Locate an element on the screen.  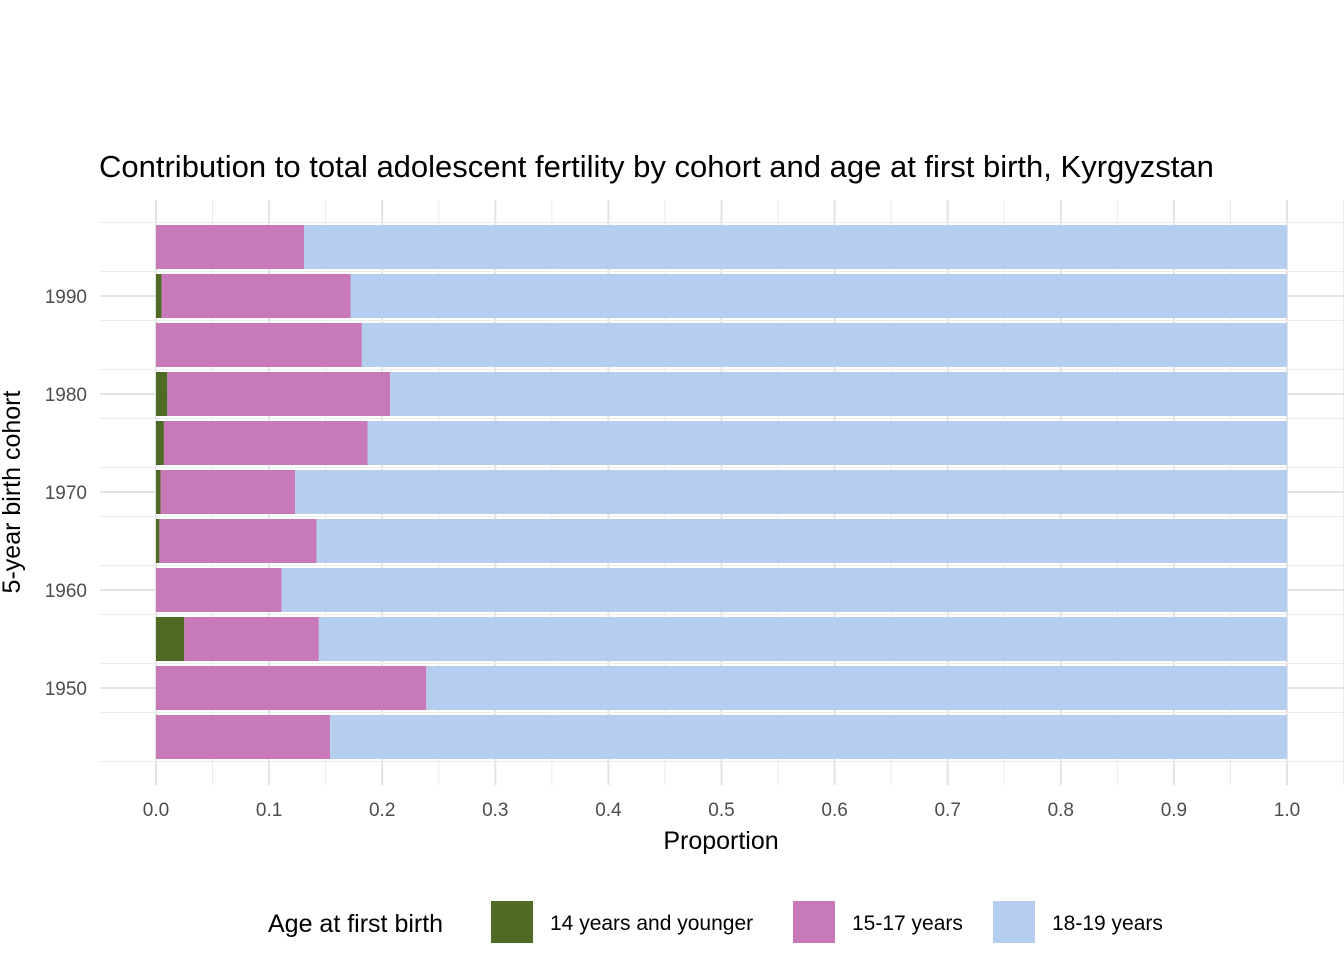
x-tick-label: 0.7 is located at coordinates (947, 810).